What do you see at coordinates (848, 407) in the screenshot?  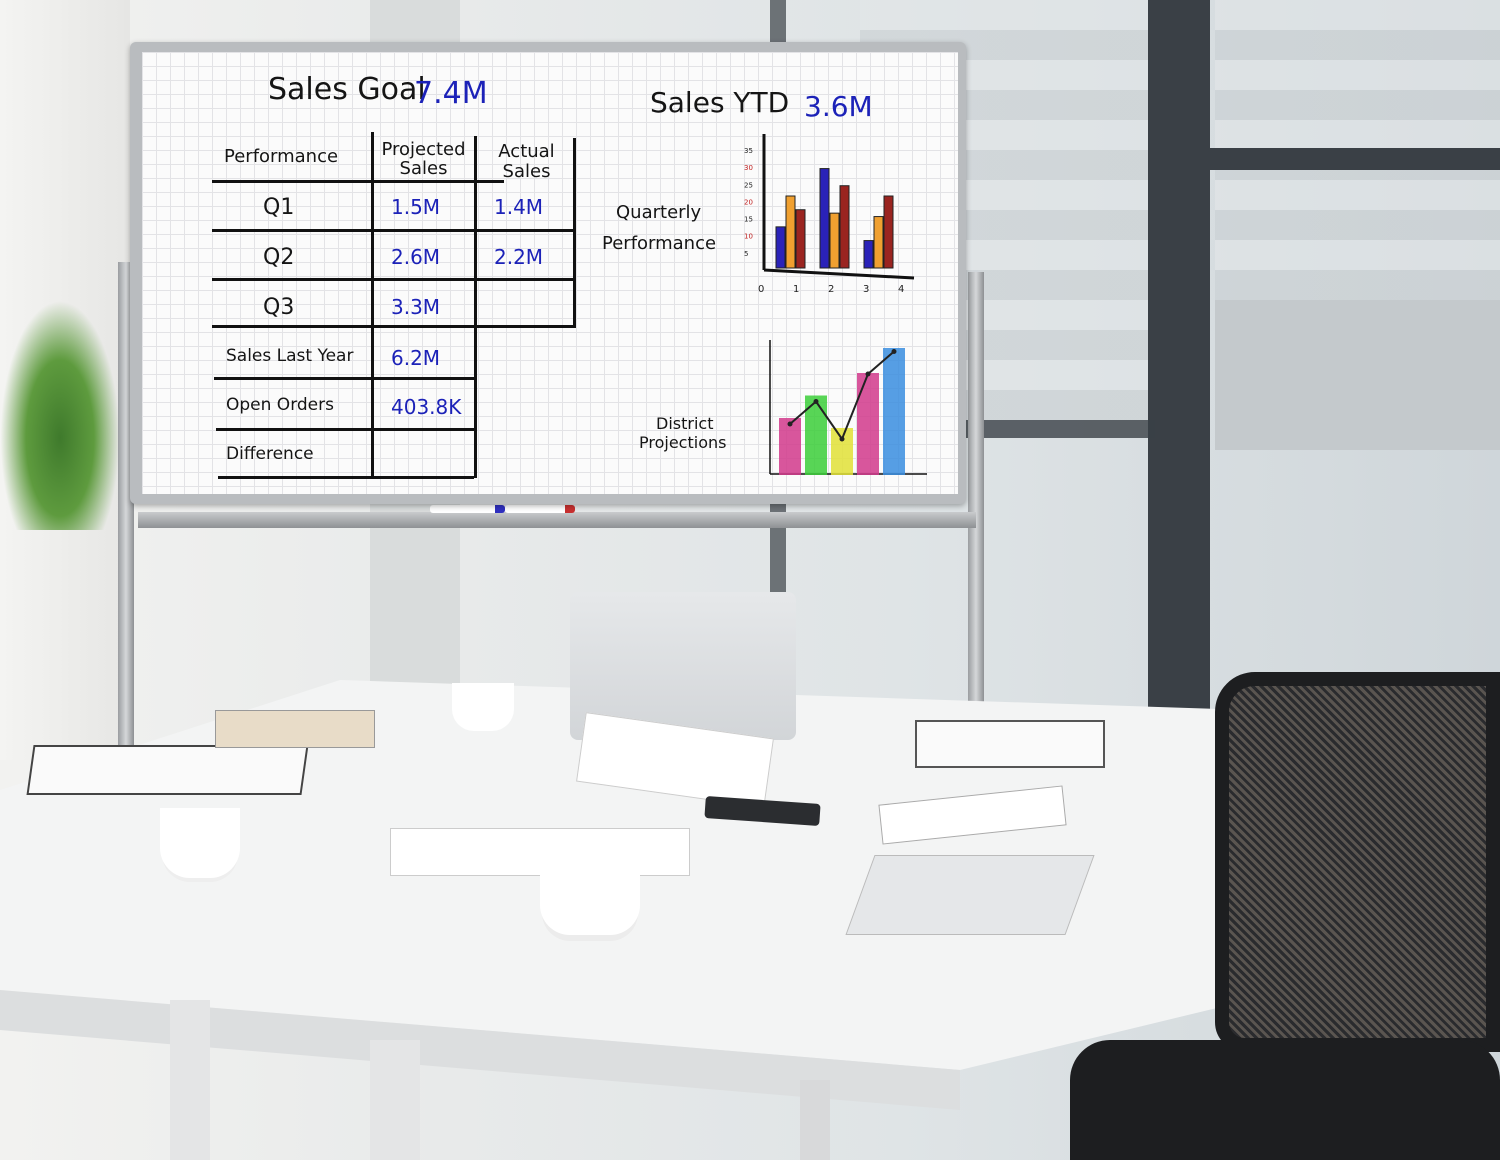 I see `district-projections-chart` at bounding box center [848, 407].